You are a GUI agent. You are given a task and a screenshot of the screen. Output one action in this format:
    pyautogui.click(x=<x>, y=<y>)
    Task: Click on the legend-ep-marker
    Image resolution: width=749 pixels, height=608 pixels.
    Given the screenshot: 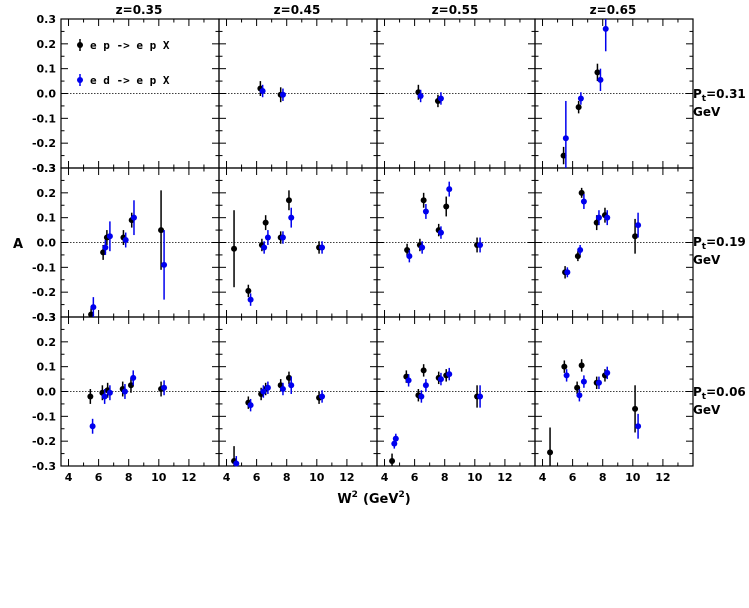 What is the action you would take?
    pyautogui.click(x=80, y=45)
    